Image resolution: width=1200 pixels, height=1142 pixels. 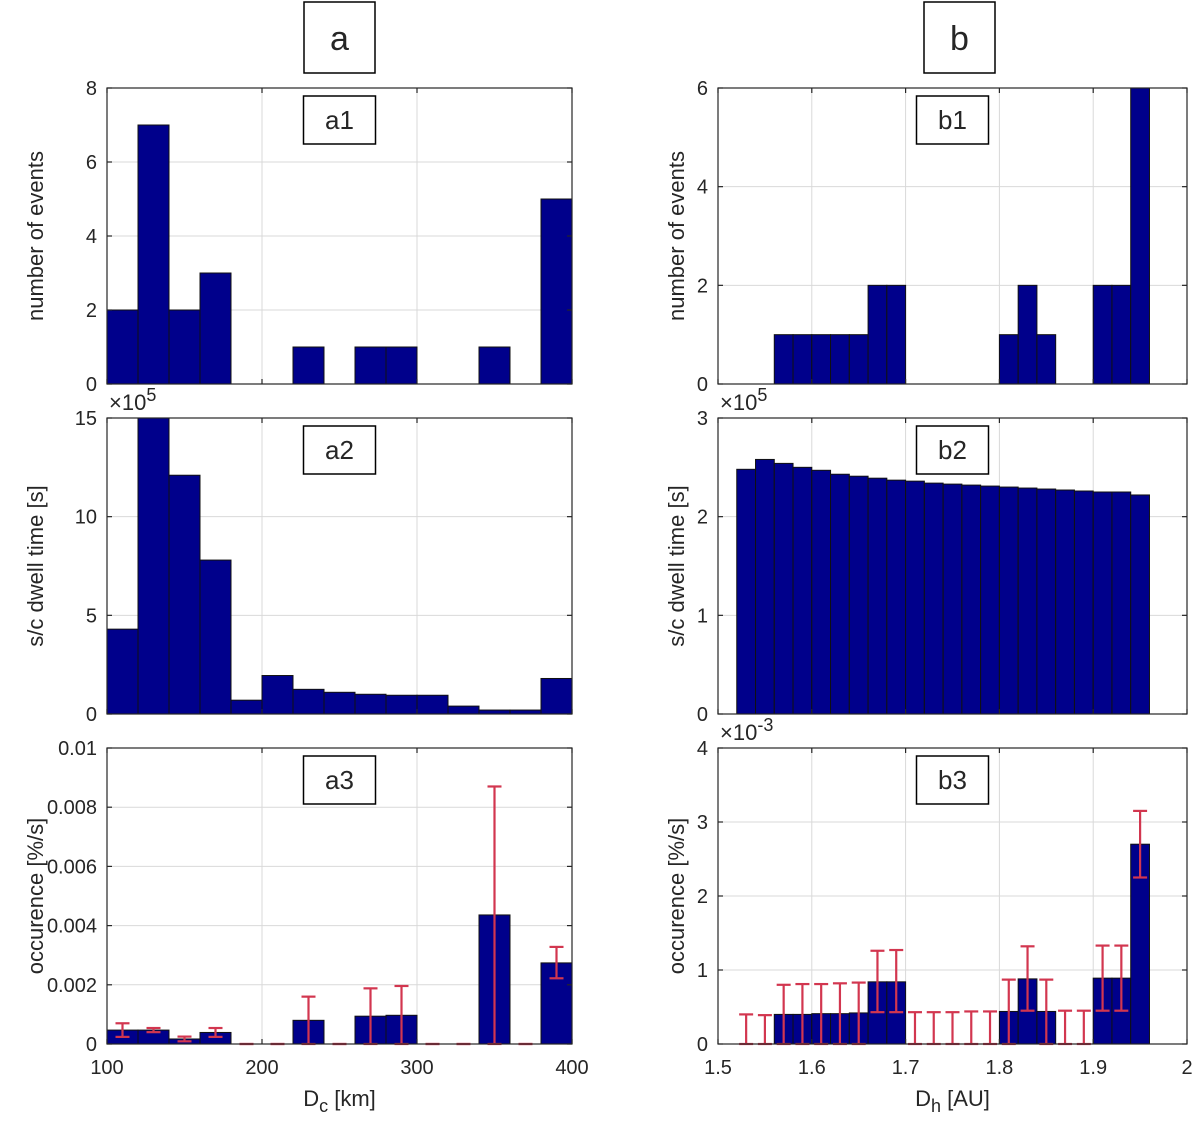 I want to click on a2-exponent-label: ×10⁵, so click(x=132, y=400).